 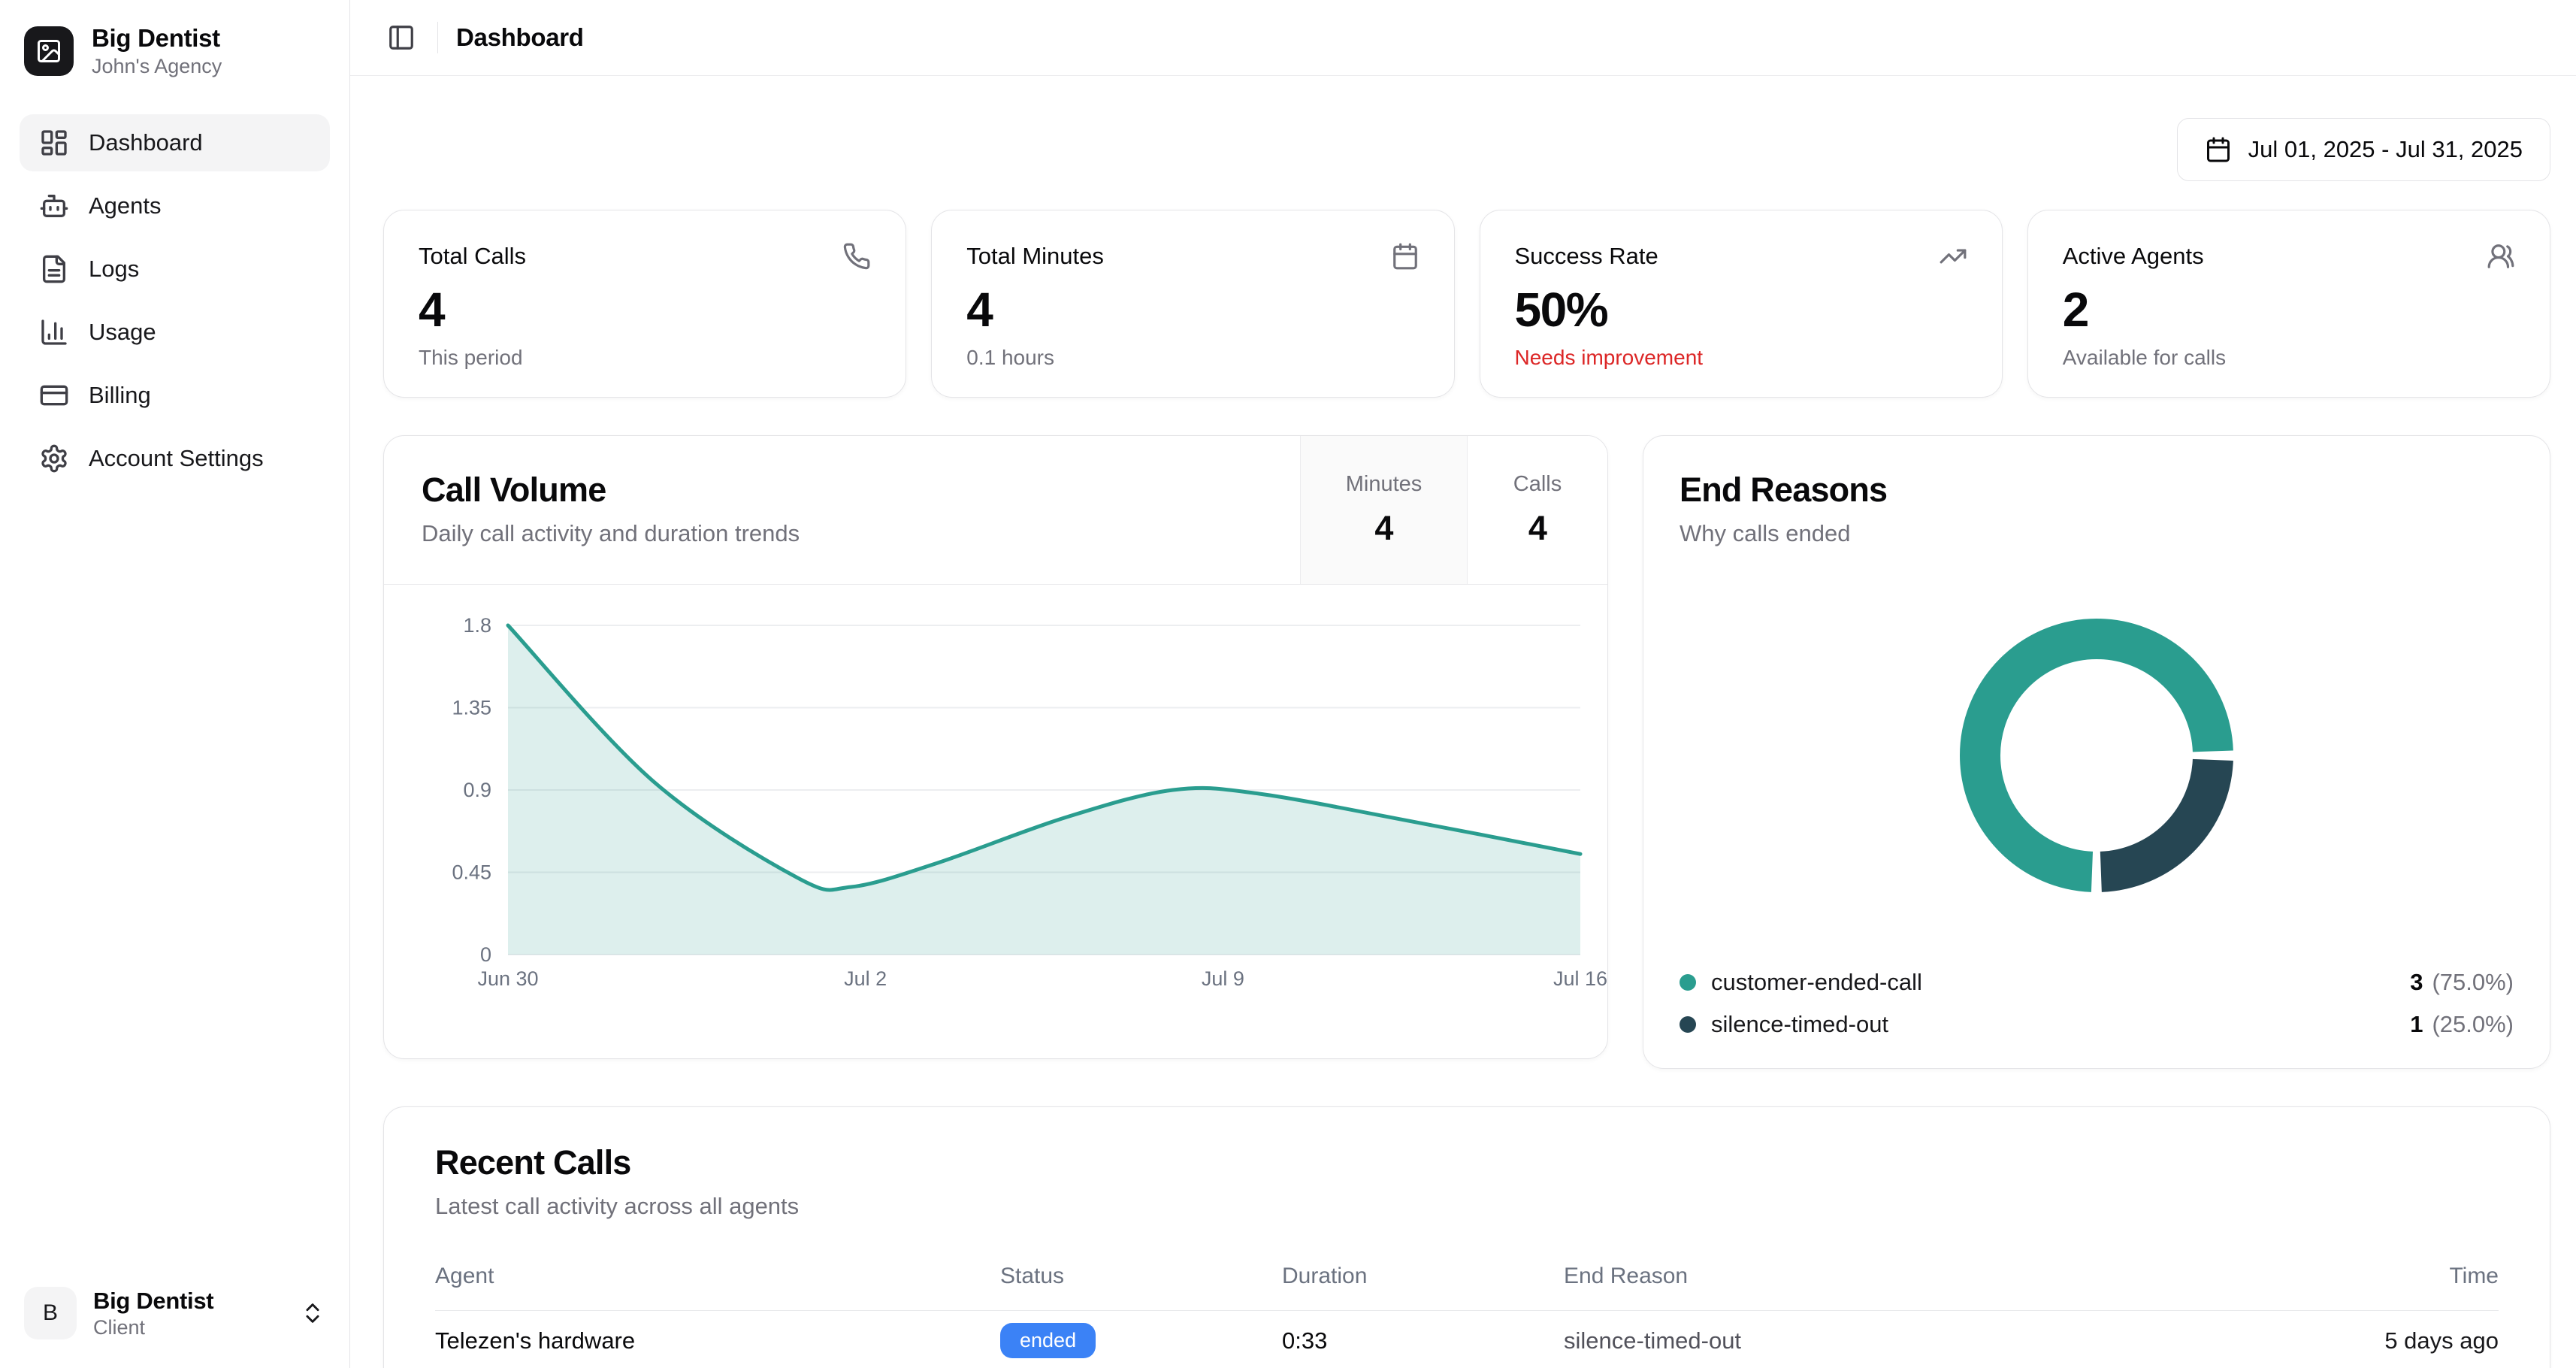 What do you see at coordinates (1035, 256) in the screenshot?
I see `stat-label: Total Minutes` at bounding box center [1035, 256].